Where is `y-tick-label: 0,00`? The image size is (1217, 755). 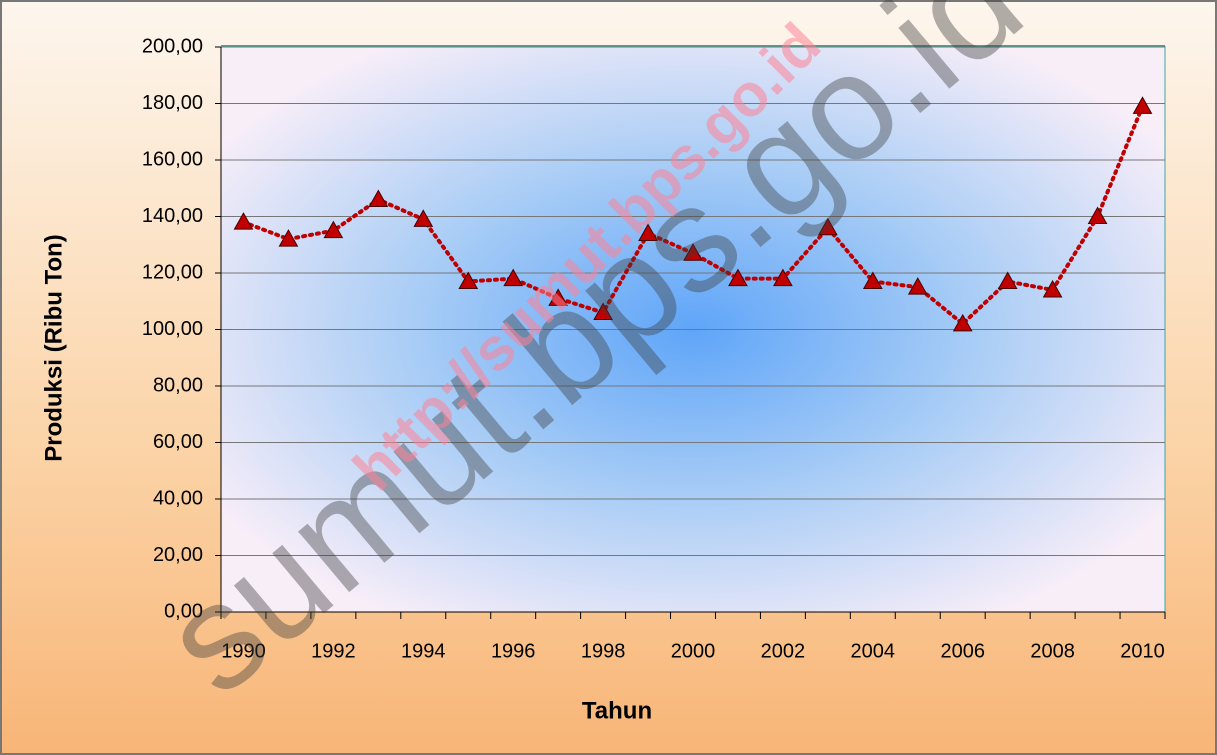
y-tick-label: 0,00 is located at coordinates (183, 611).